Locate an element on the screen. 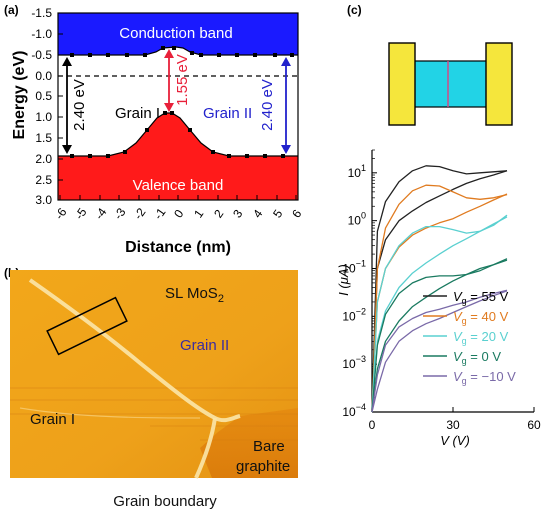  svg-text: -5 is located at coordinates (81, 213).